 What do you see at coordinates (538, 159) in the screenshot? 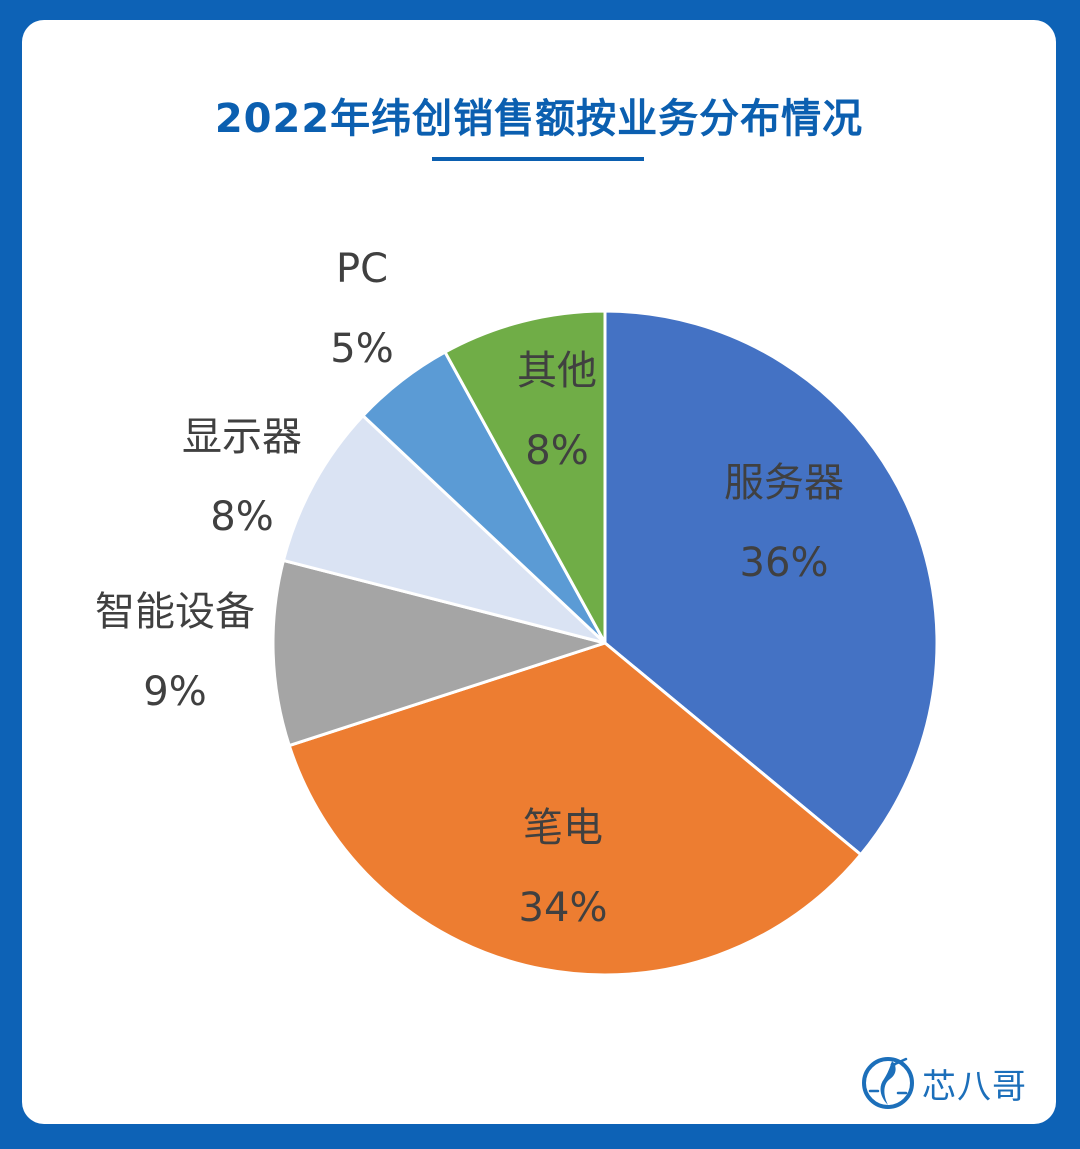
I see `title-underline` at bounding box center [538, 159].